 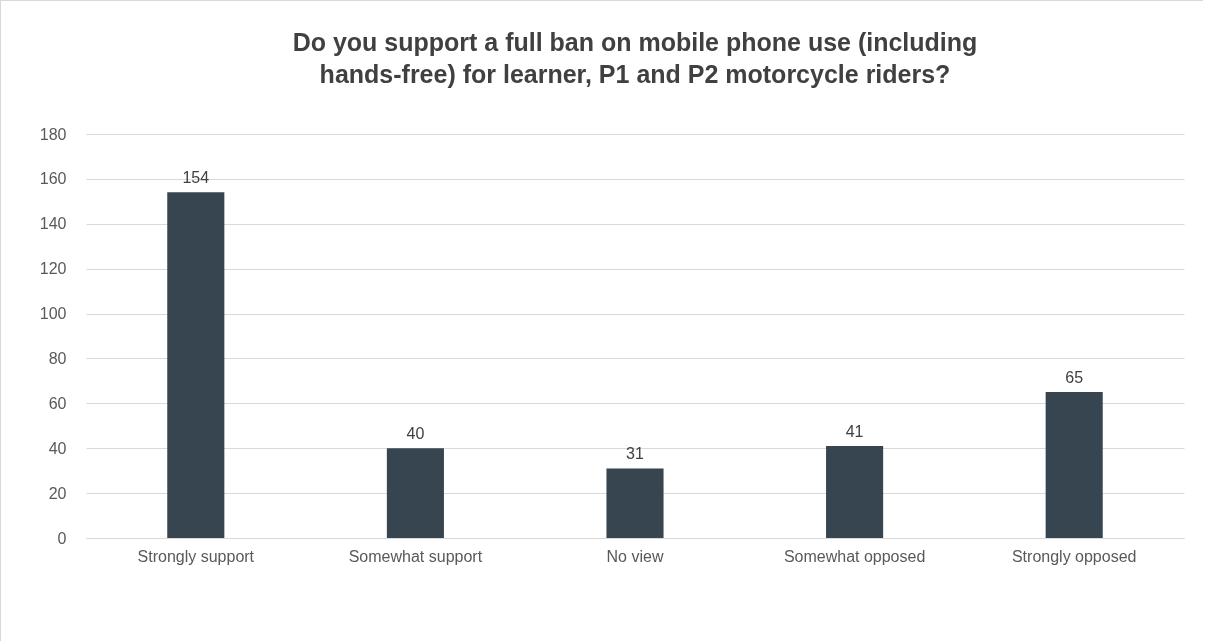 I want to click on y-tick-label: 80, so click(x=57, y=358).